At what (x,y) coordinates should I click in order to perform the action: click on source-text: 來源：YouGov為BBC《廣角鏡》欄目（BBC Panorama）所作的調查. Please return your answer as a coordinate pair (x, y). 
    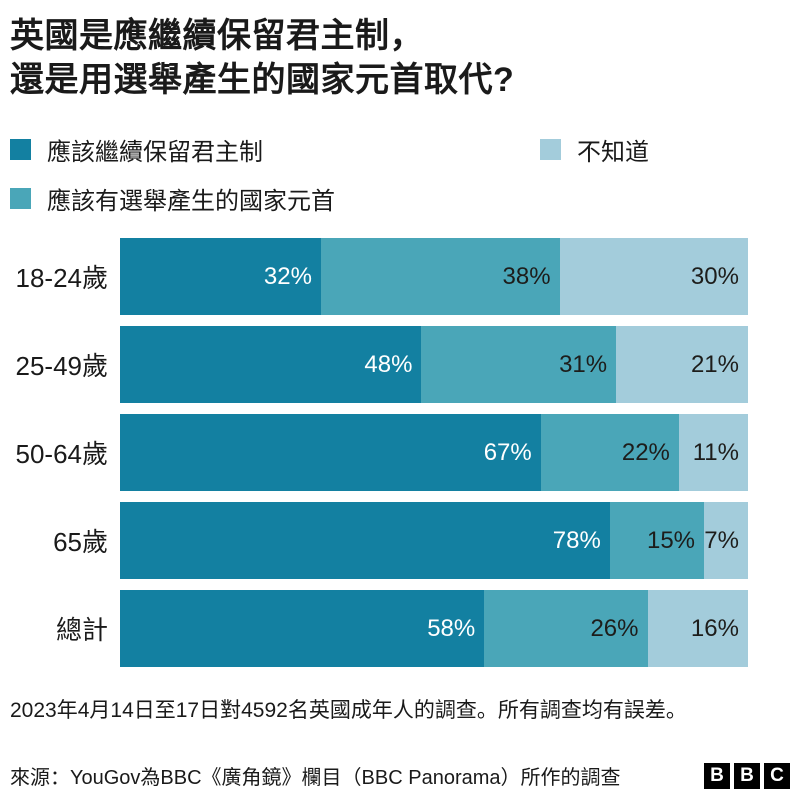
    Looking at the image, I should click on (315, 778).